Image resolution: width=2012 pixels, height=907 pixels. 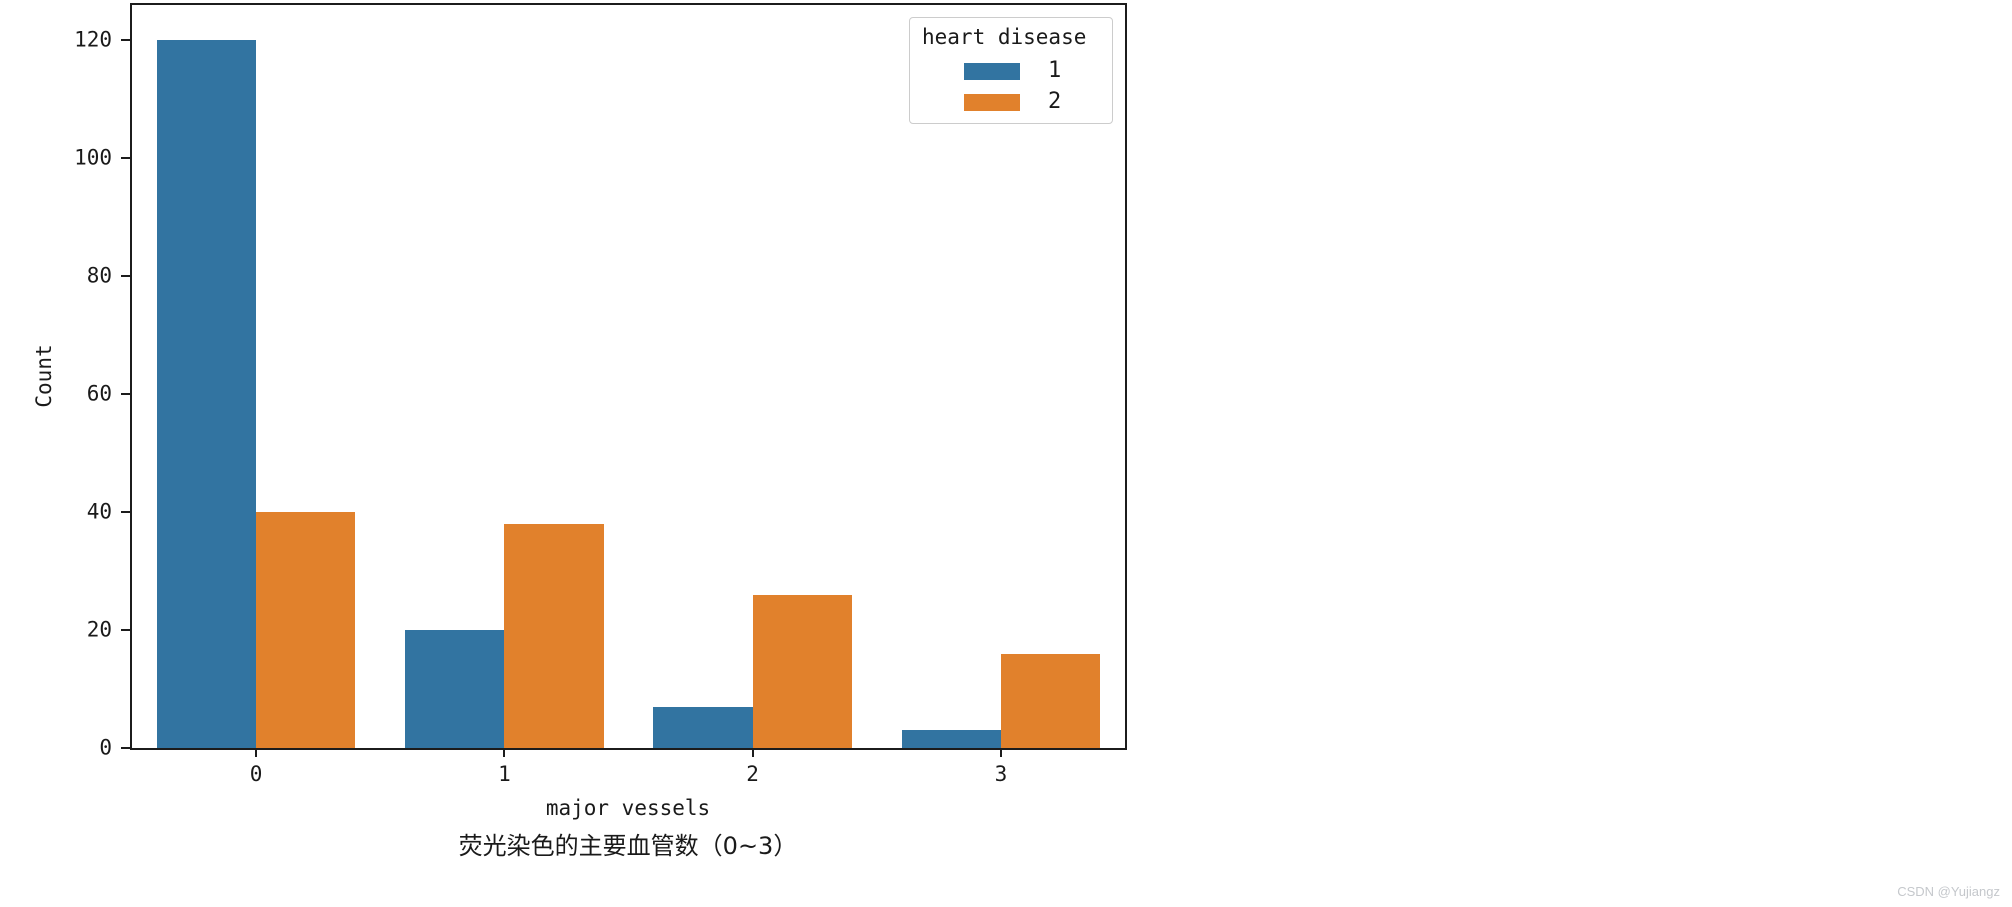 I want to click on watermark: CSDN @Yujiangz, so click(x=1948, y=891).